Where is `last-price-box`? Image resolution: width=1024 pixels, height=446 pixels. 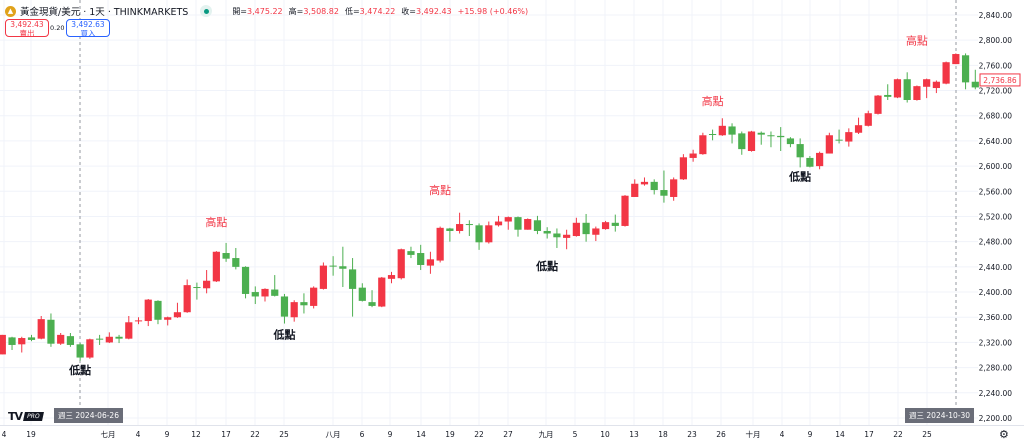
last-price-box is located at coordinates (1000, 80).